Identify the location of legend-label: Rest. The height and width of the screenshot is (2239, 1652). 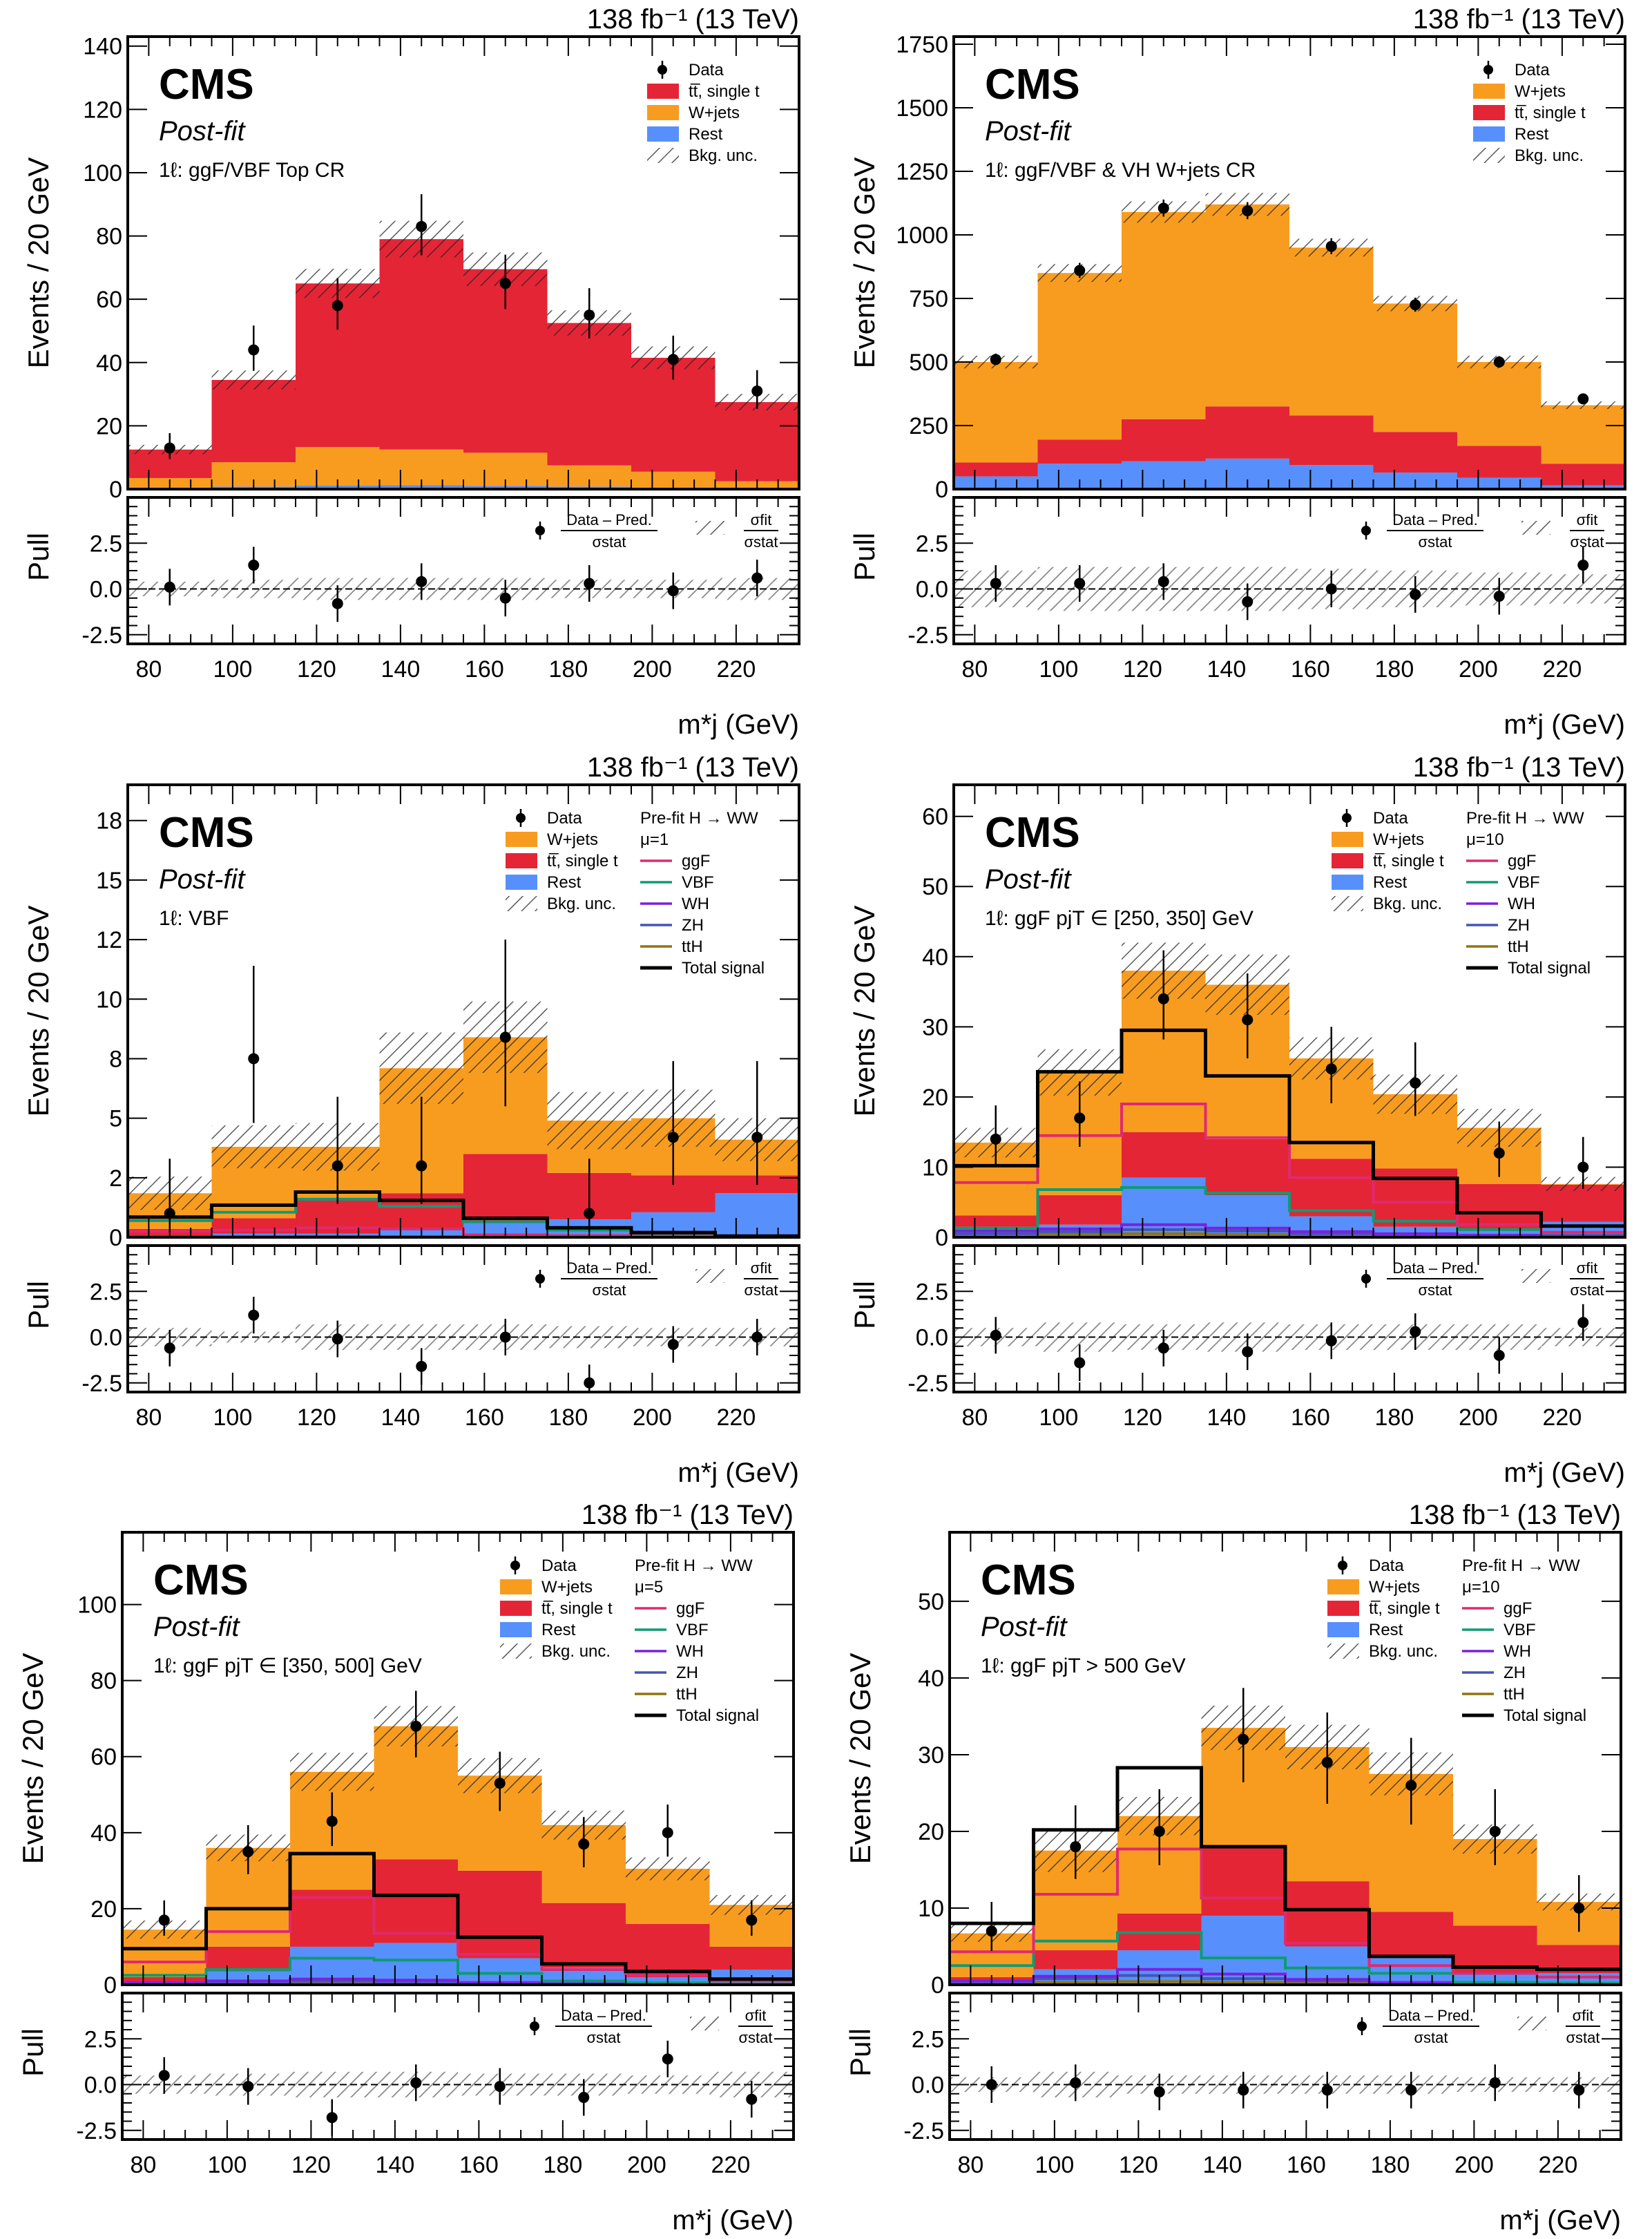
(1532, 134).